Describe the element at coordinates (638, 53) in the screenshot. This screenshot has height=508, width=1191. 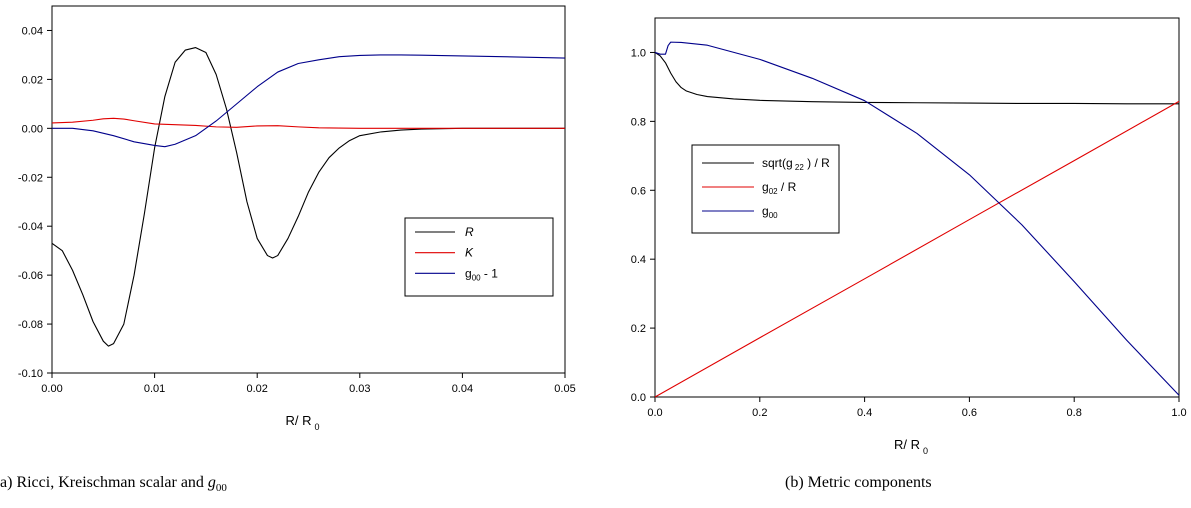
I see `y-tick-label: 1.0` at that location.